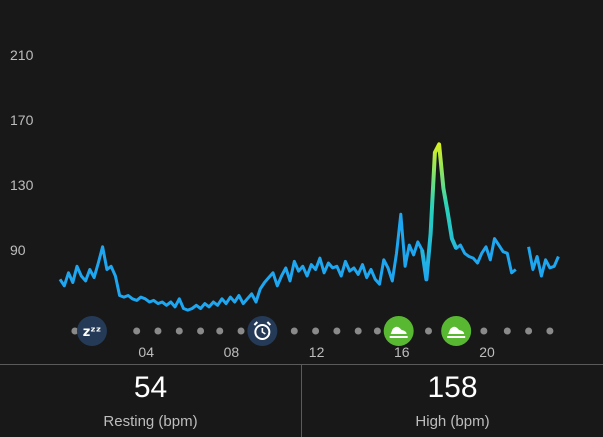 Image resolution: width=603 pixels, height=437 pixels. What do you see at coordinates (22, 152) in the screenshot?
I see `y-axis-ticks: 210 170 130 90` at bounding box center [22, 152].